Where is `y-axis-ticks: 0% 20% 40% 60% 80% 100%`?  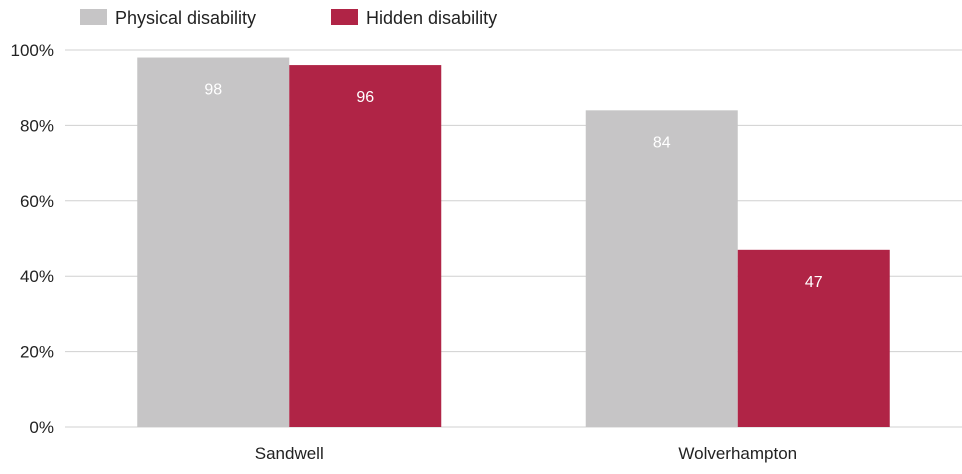 y-axis-ticks: 0% 20% 40% 60% 80% 100% is located at coordinates (32, 239).